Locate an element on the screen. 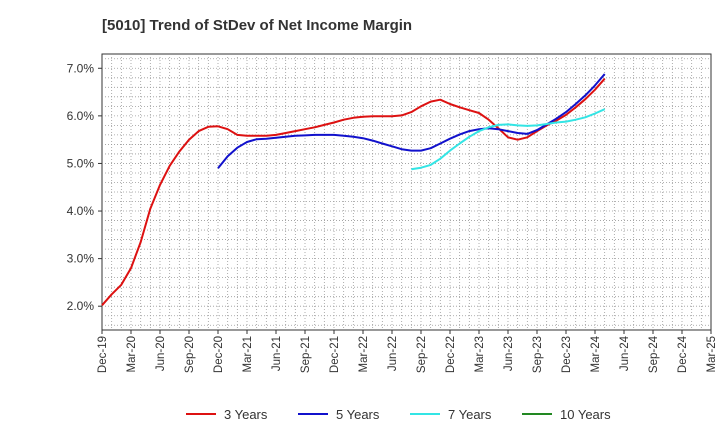 Image resolution: width=720 pixels, height=440 pixels. x-tick-label: Dec-21 is located at coordinates (335, 354).